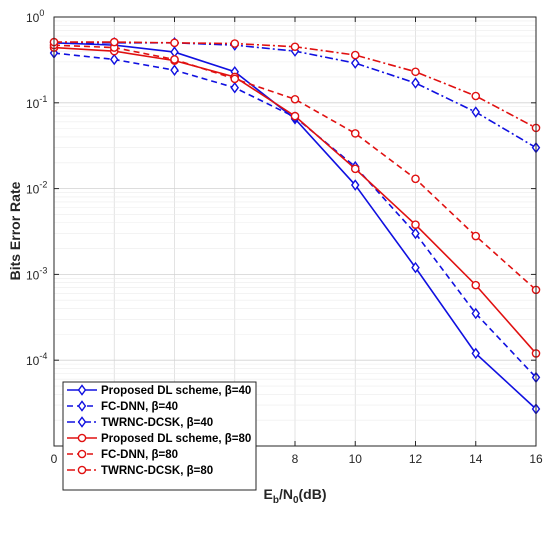 The height and width of the screenshot is (535, 550). I want to click on legend-item: FC-DNN, β=40, so click(122, 406).